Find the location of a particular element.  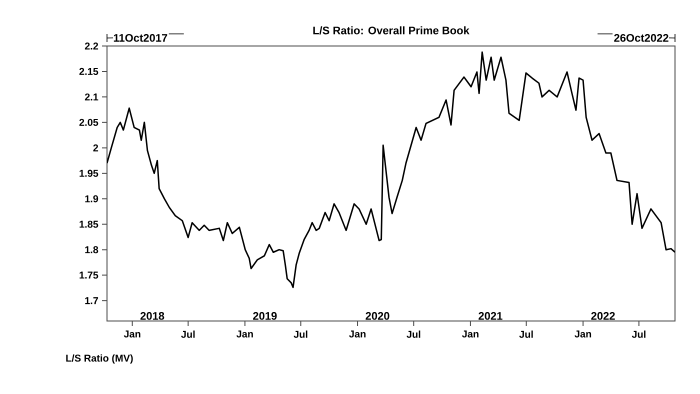

y-axis-title: L/S Ratio (MV) is located at coordinates (99, 359).